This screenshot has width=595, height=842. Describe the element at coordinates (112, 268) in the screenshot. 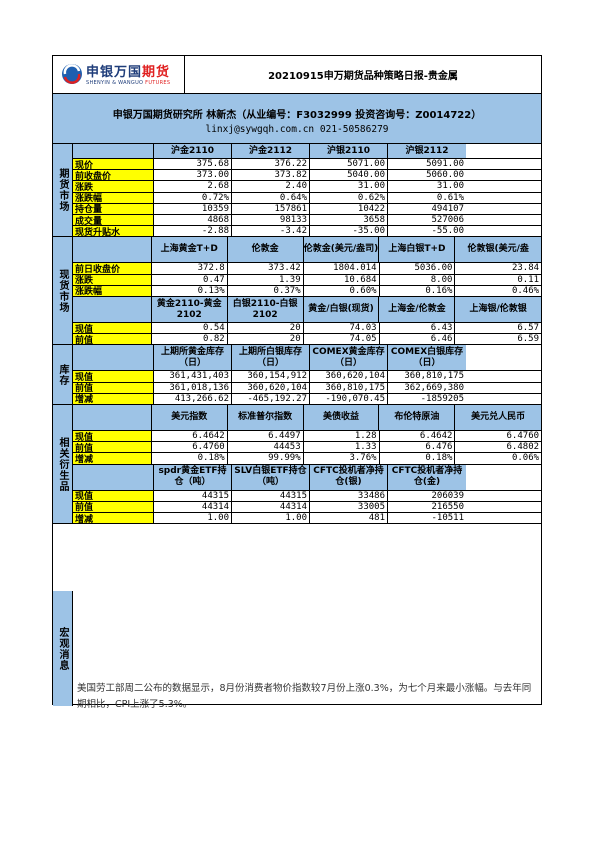

I see `row-label: 前日收盘价` at that location.